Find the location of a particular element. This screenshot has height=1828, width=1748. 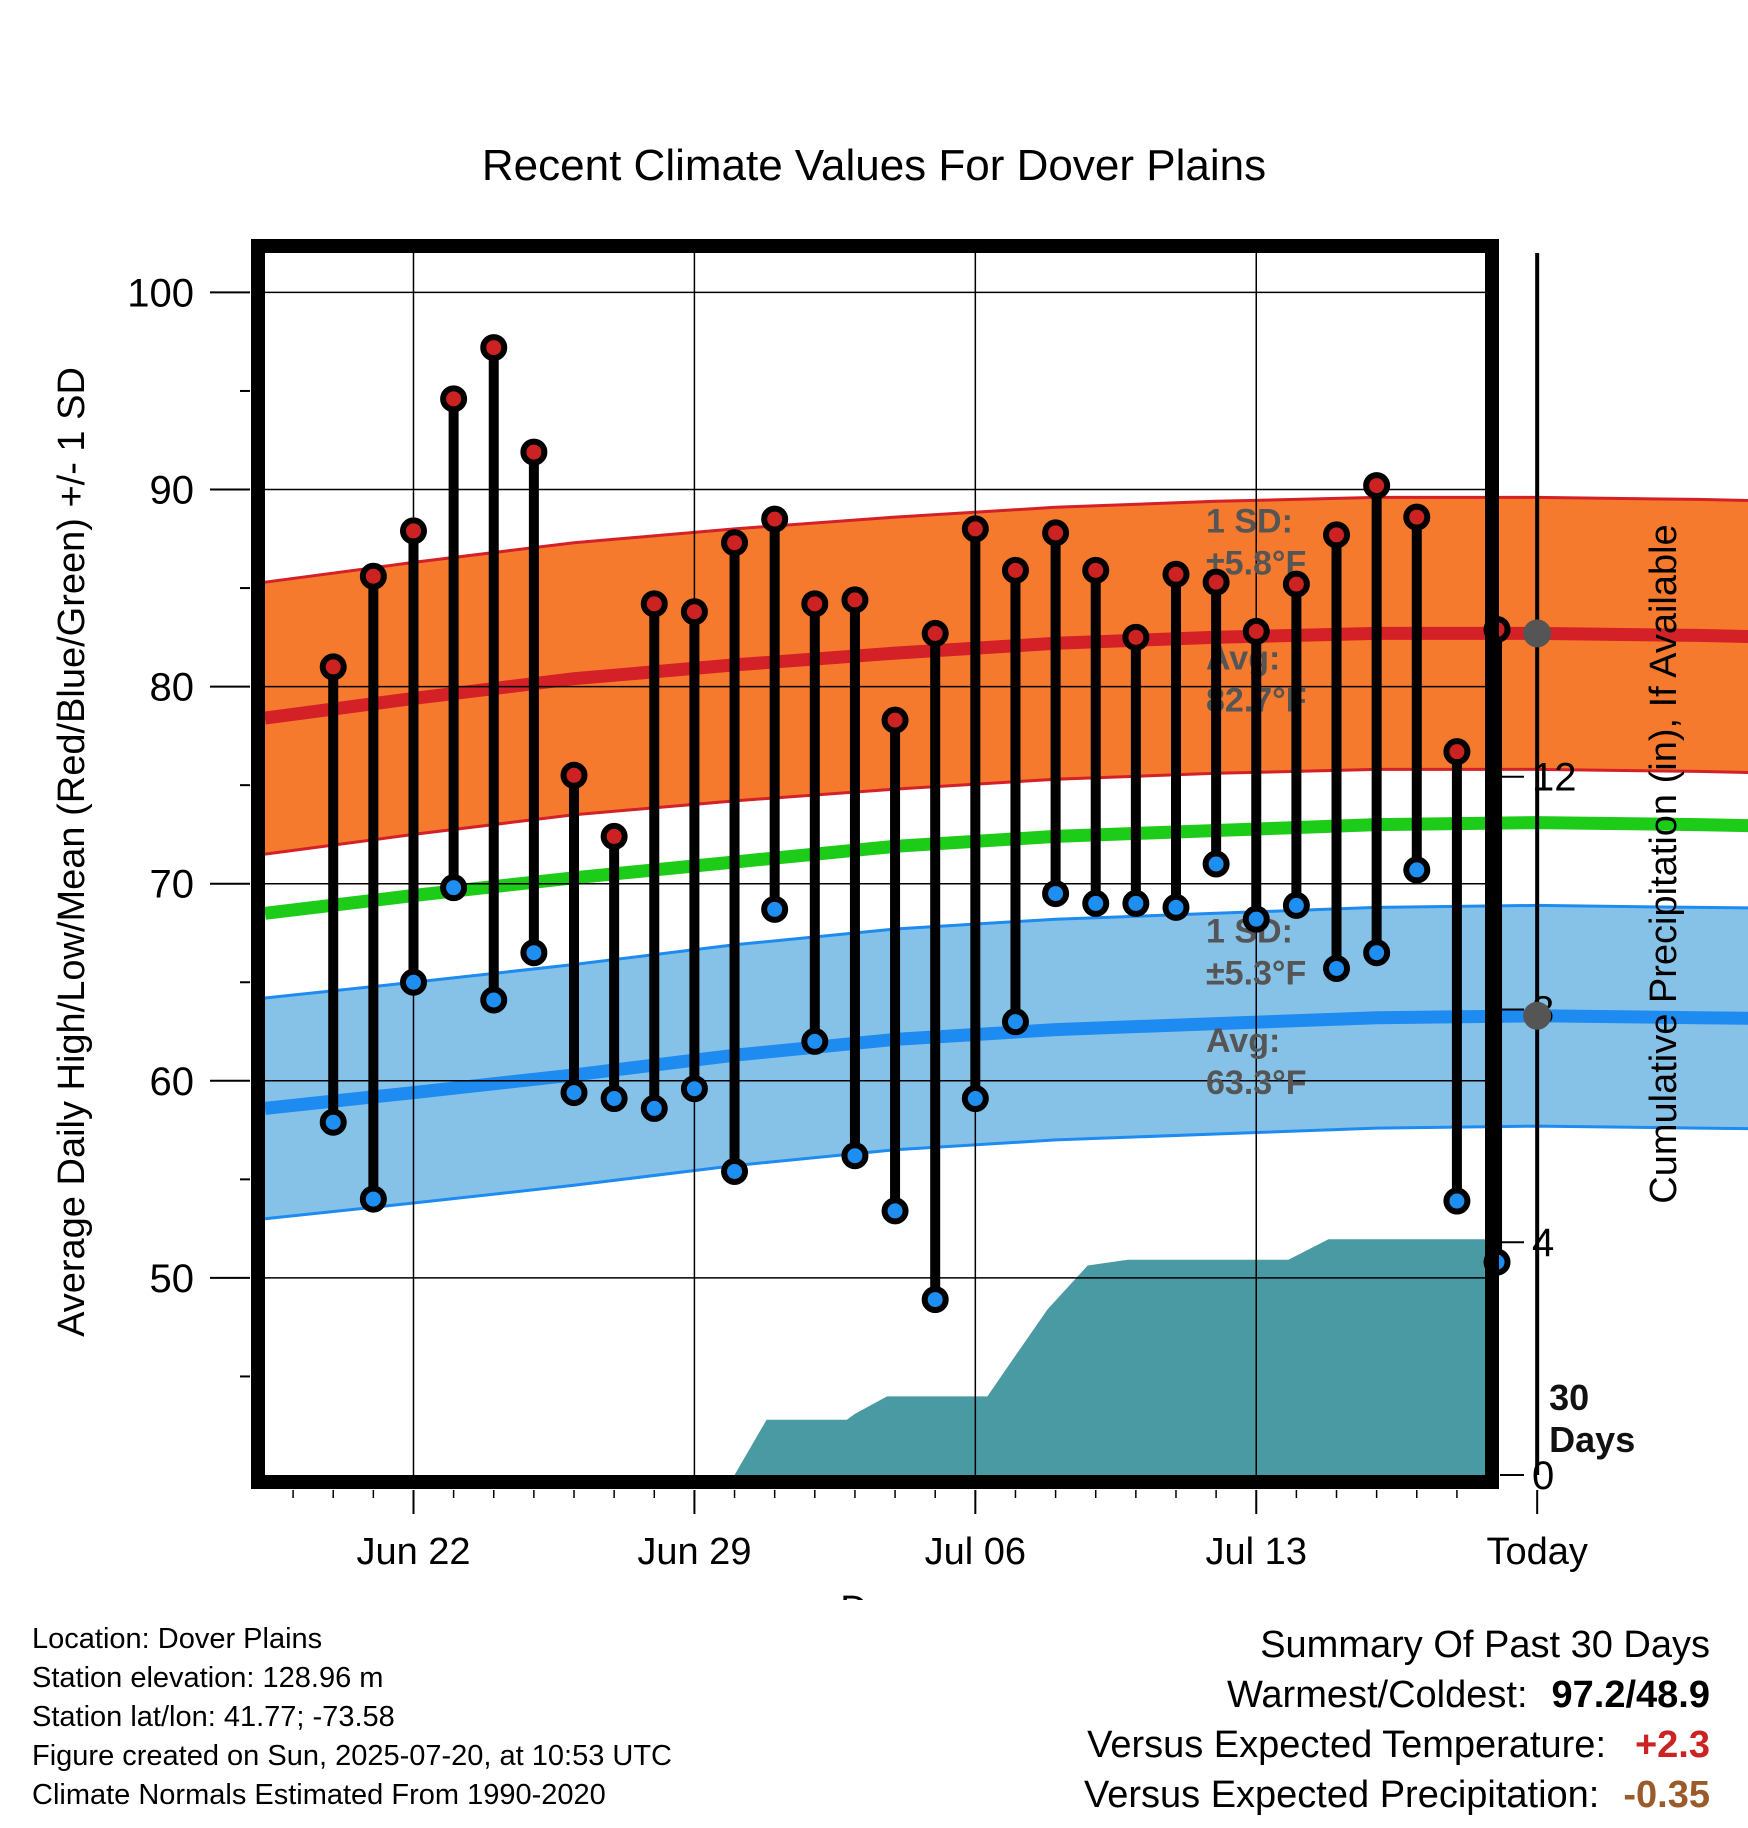

temp-label: Versus Expected Temperature: is located at coordinates (1346, 1745).